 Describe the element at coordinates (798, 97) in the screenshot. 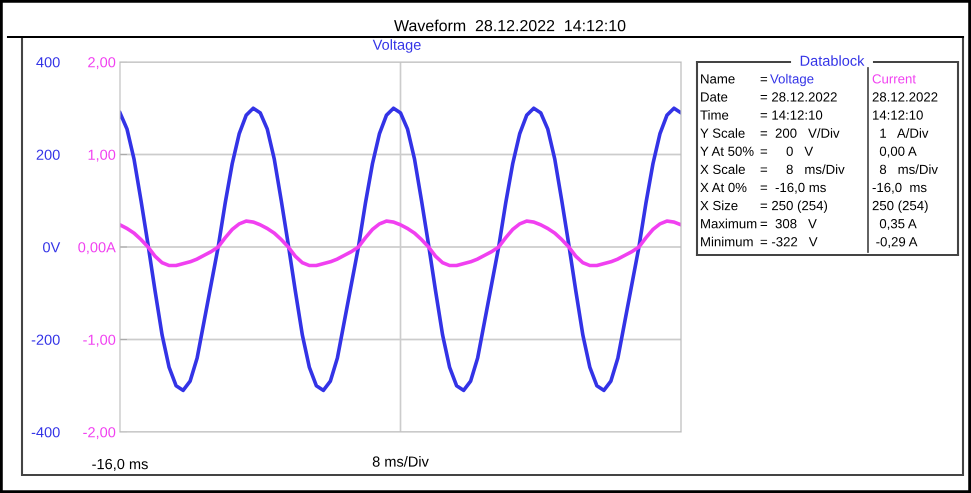

I see `text: = 28.12.2022` at that location.